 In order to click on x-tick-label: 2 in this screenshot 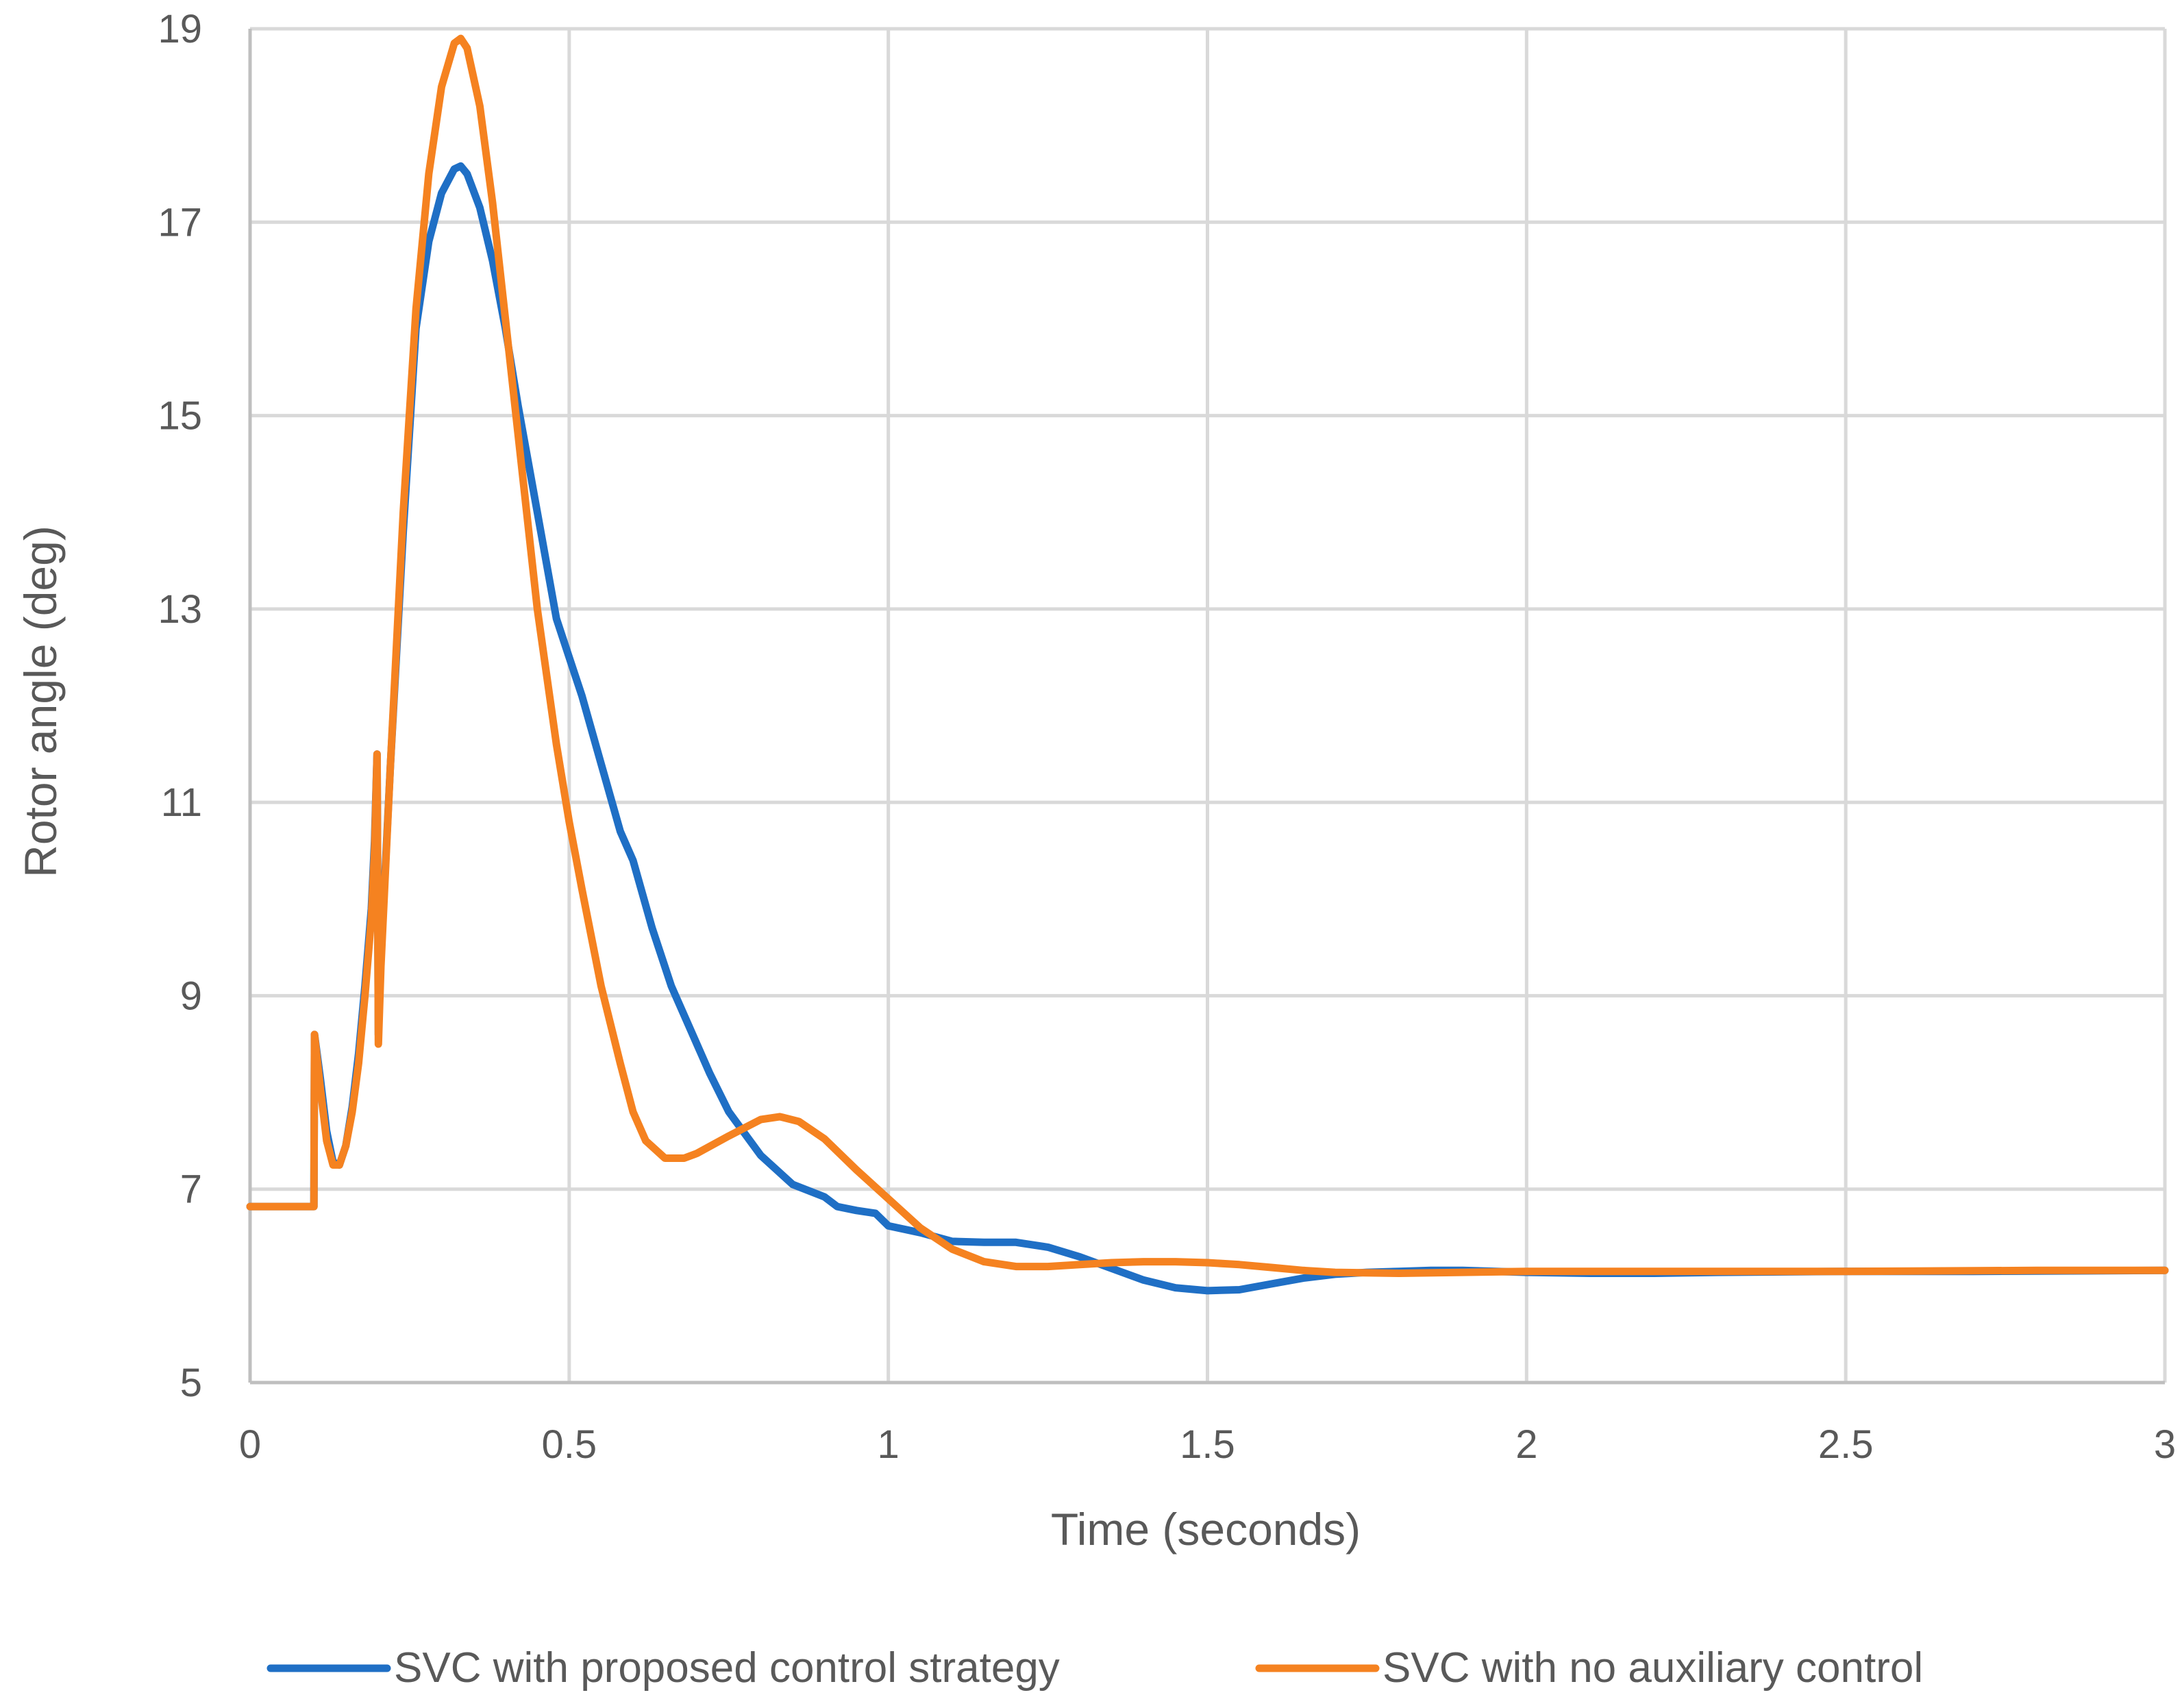, I will do `click(1526, 1444)`.